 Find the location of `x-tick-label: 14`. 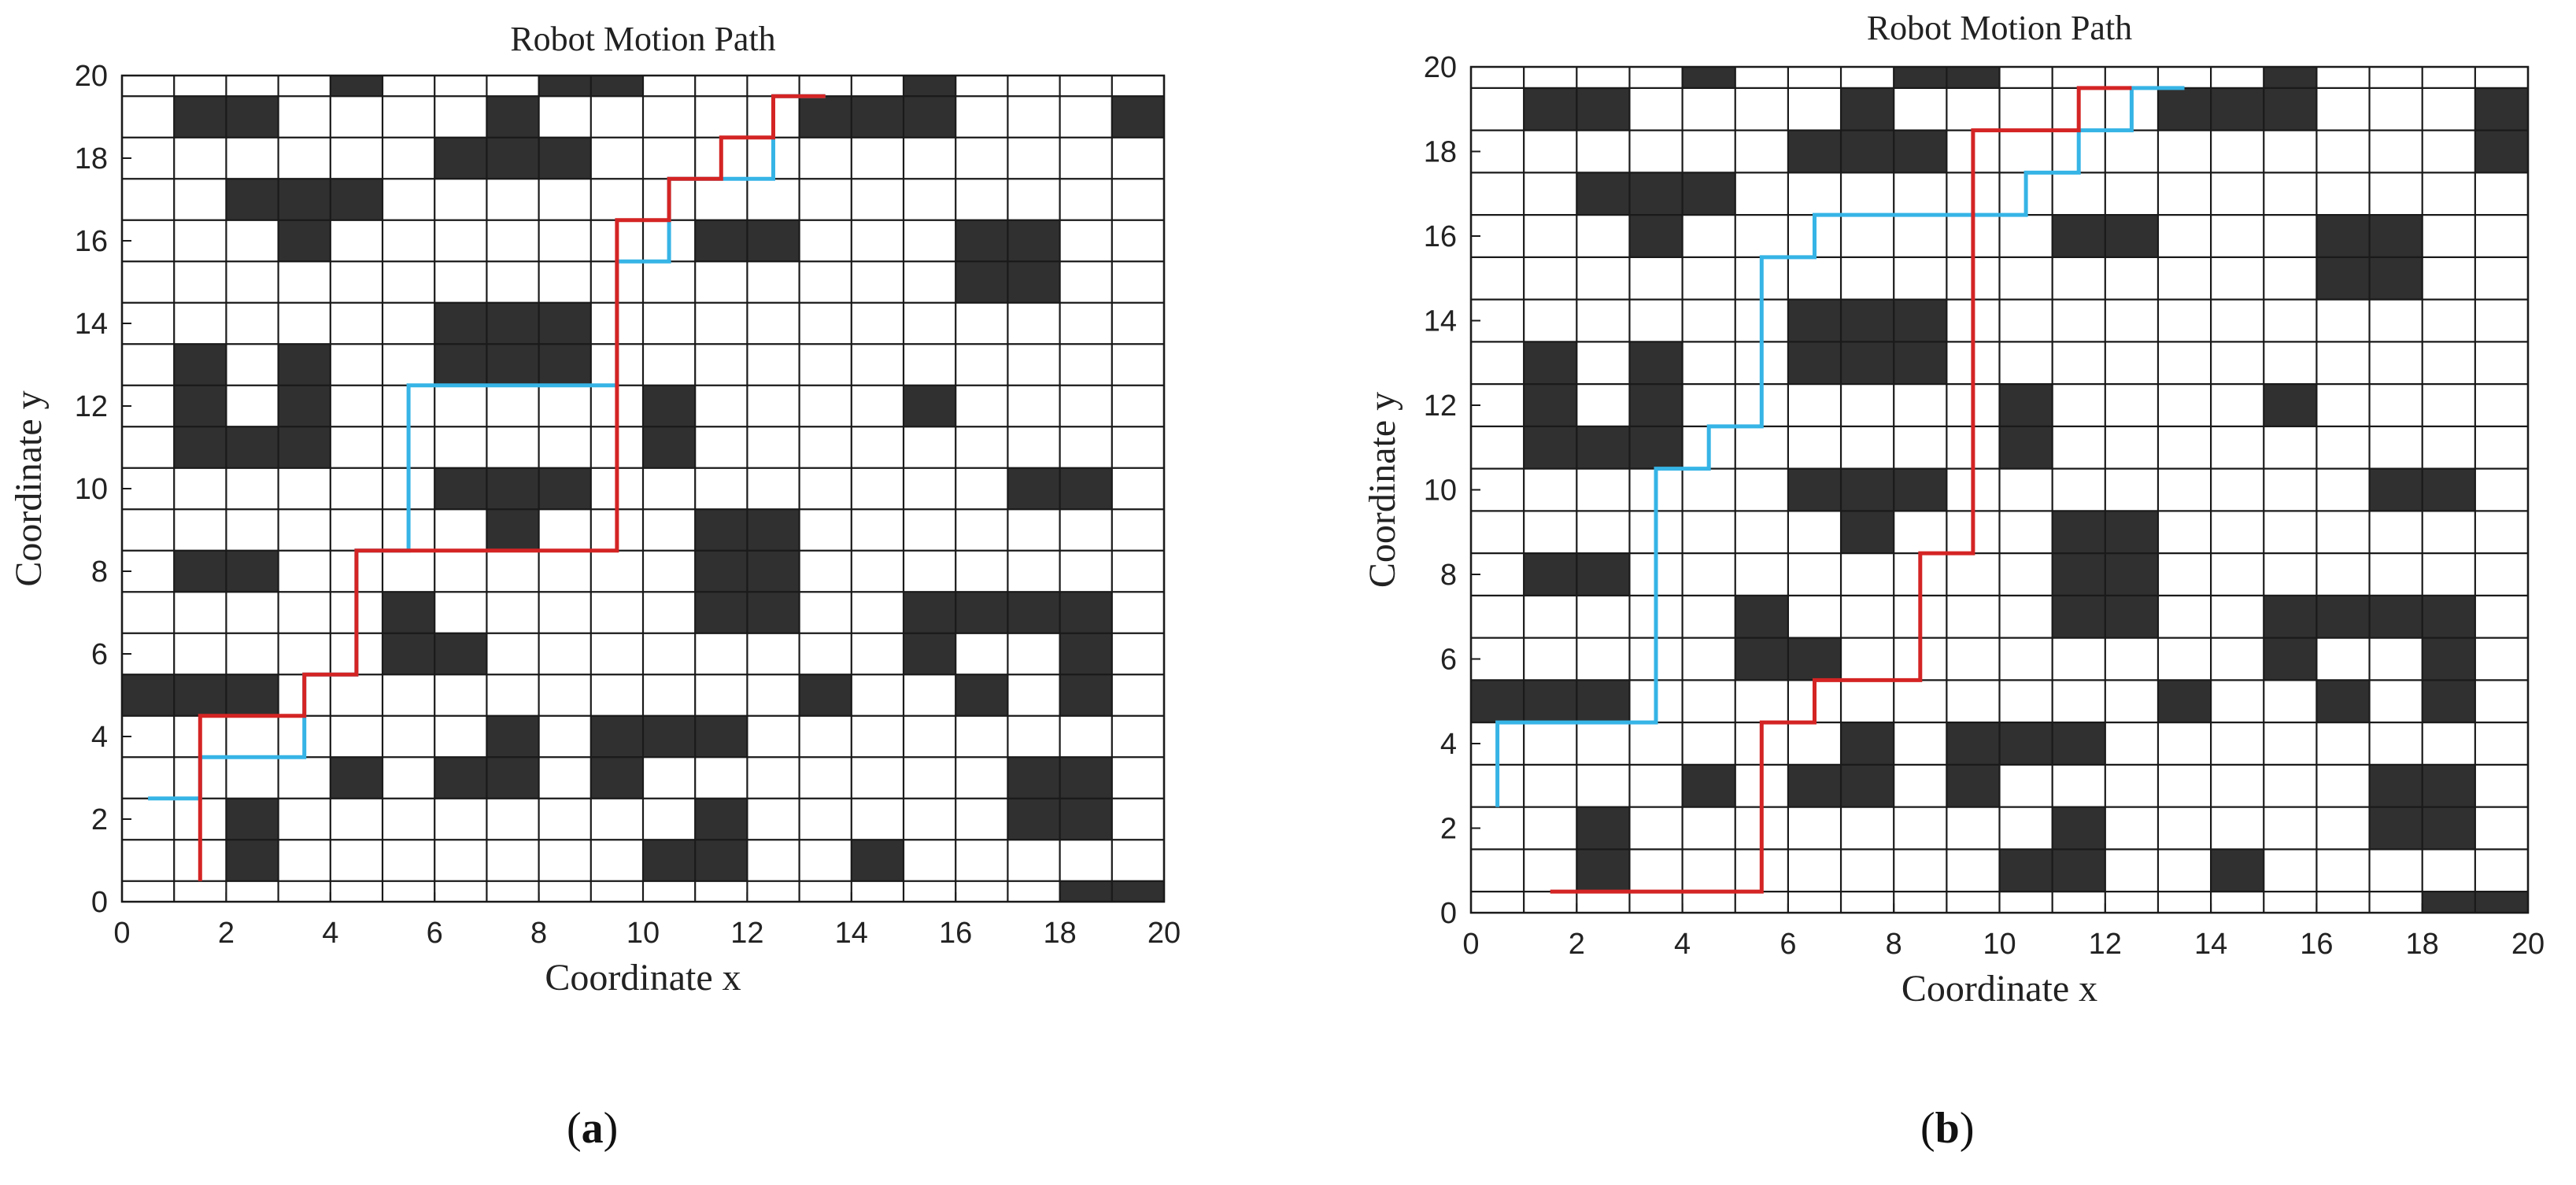

x-tick-label: 14 is located at coordinates (851, 933).